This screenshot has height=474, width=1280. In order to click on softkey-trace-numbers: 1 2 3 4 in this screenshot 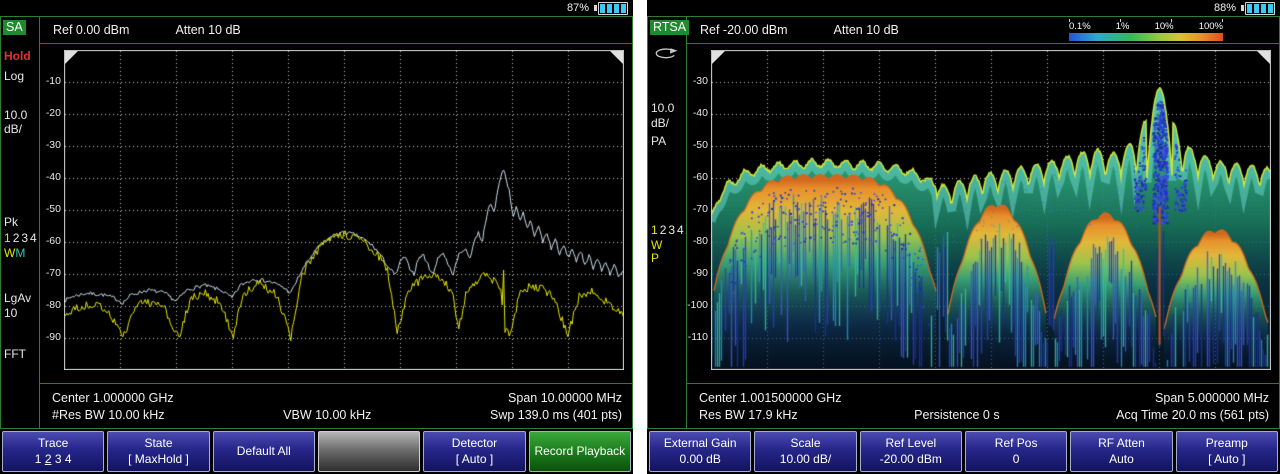, I will do `click(53, 458)`.